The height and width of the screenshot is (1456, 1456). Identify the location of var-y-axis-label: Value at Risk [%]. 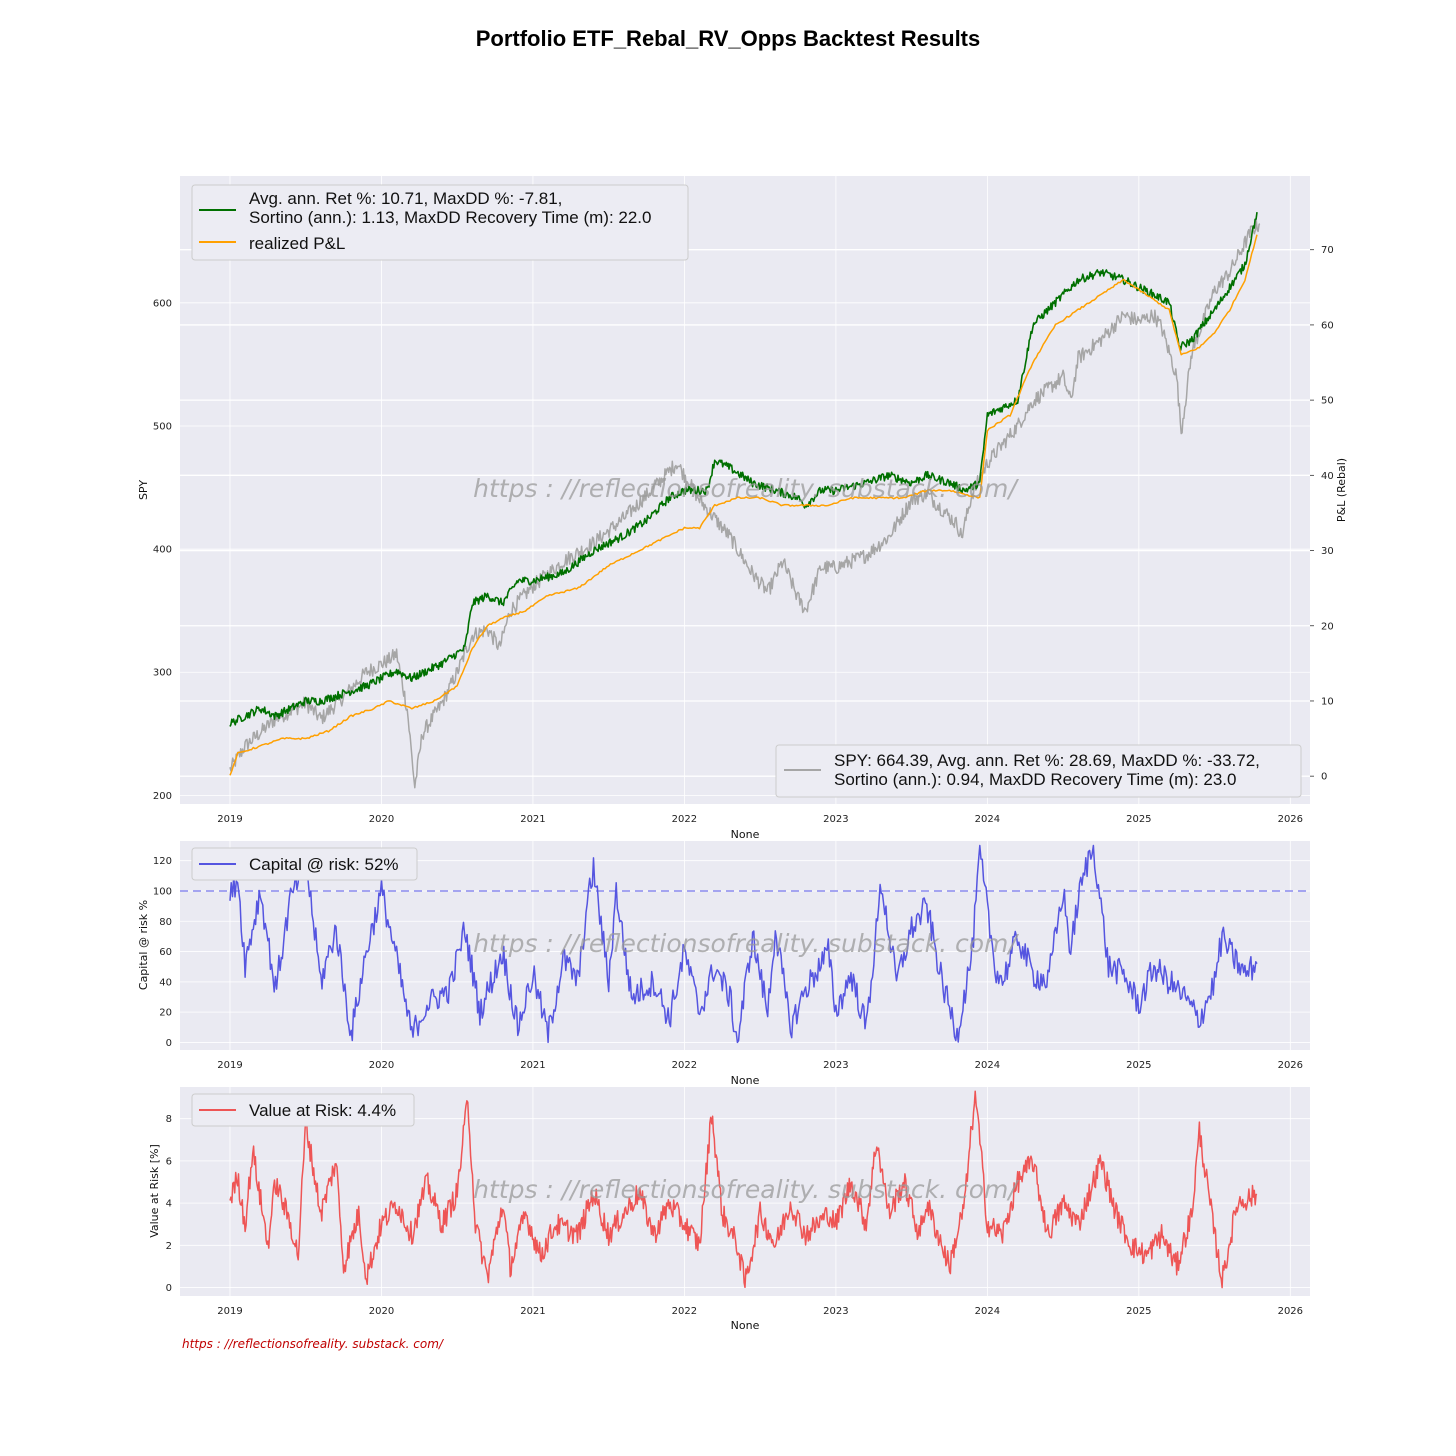
(154, 1191).